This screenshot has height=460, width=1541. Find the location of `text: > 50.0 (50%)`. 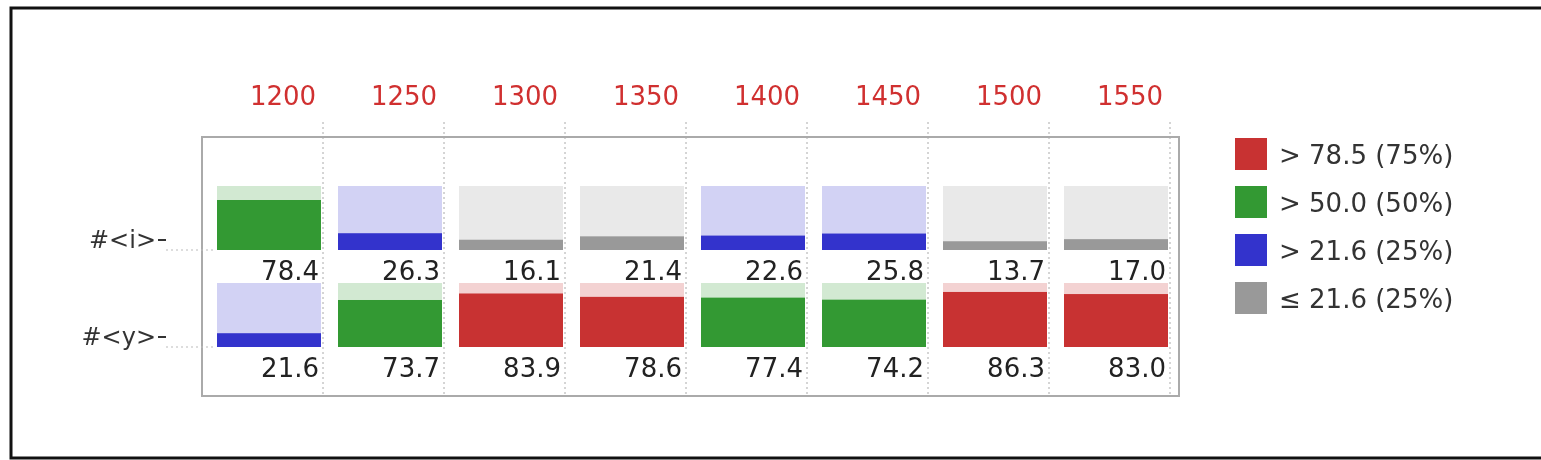

text: > 50.0 (50%) is located at coordinates (1366, 203).